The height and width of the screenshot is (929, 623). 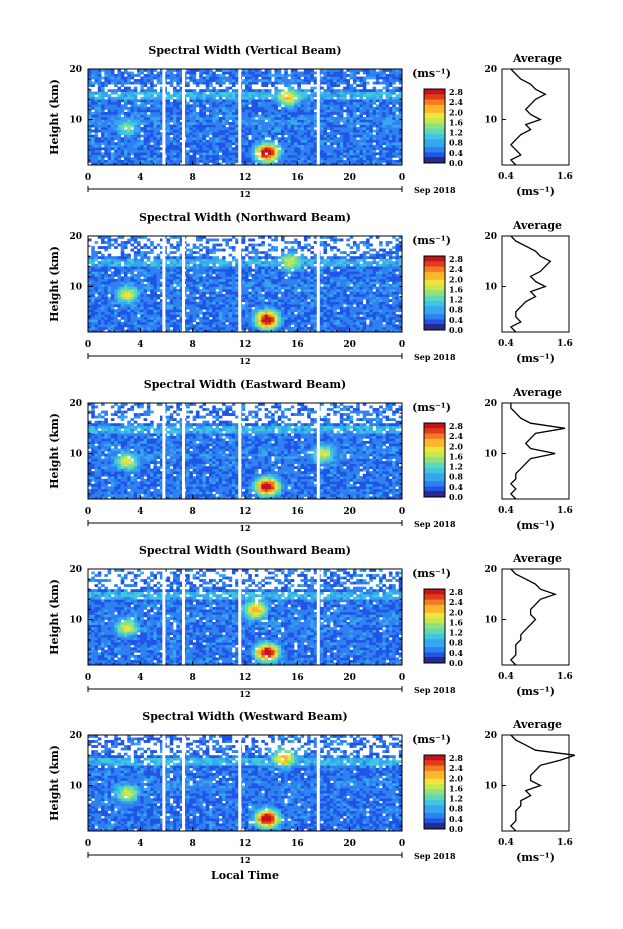 What do you see at coordinates (490, 288) in the screenshot?
I see `average-y-tick-label: 10` at bounding box center [490, 288].